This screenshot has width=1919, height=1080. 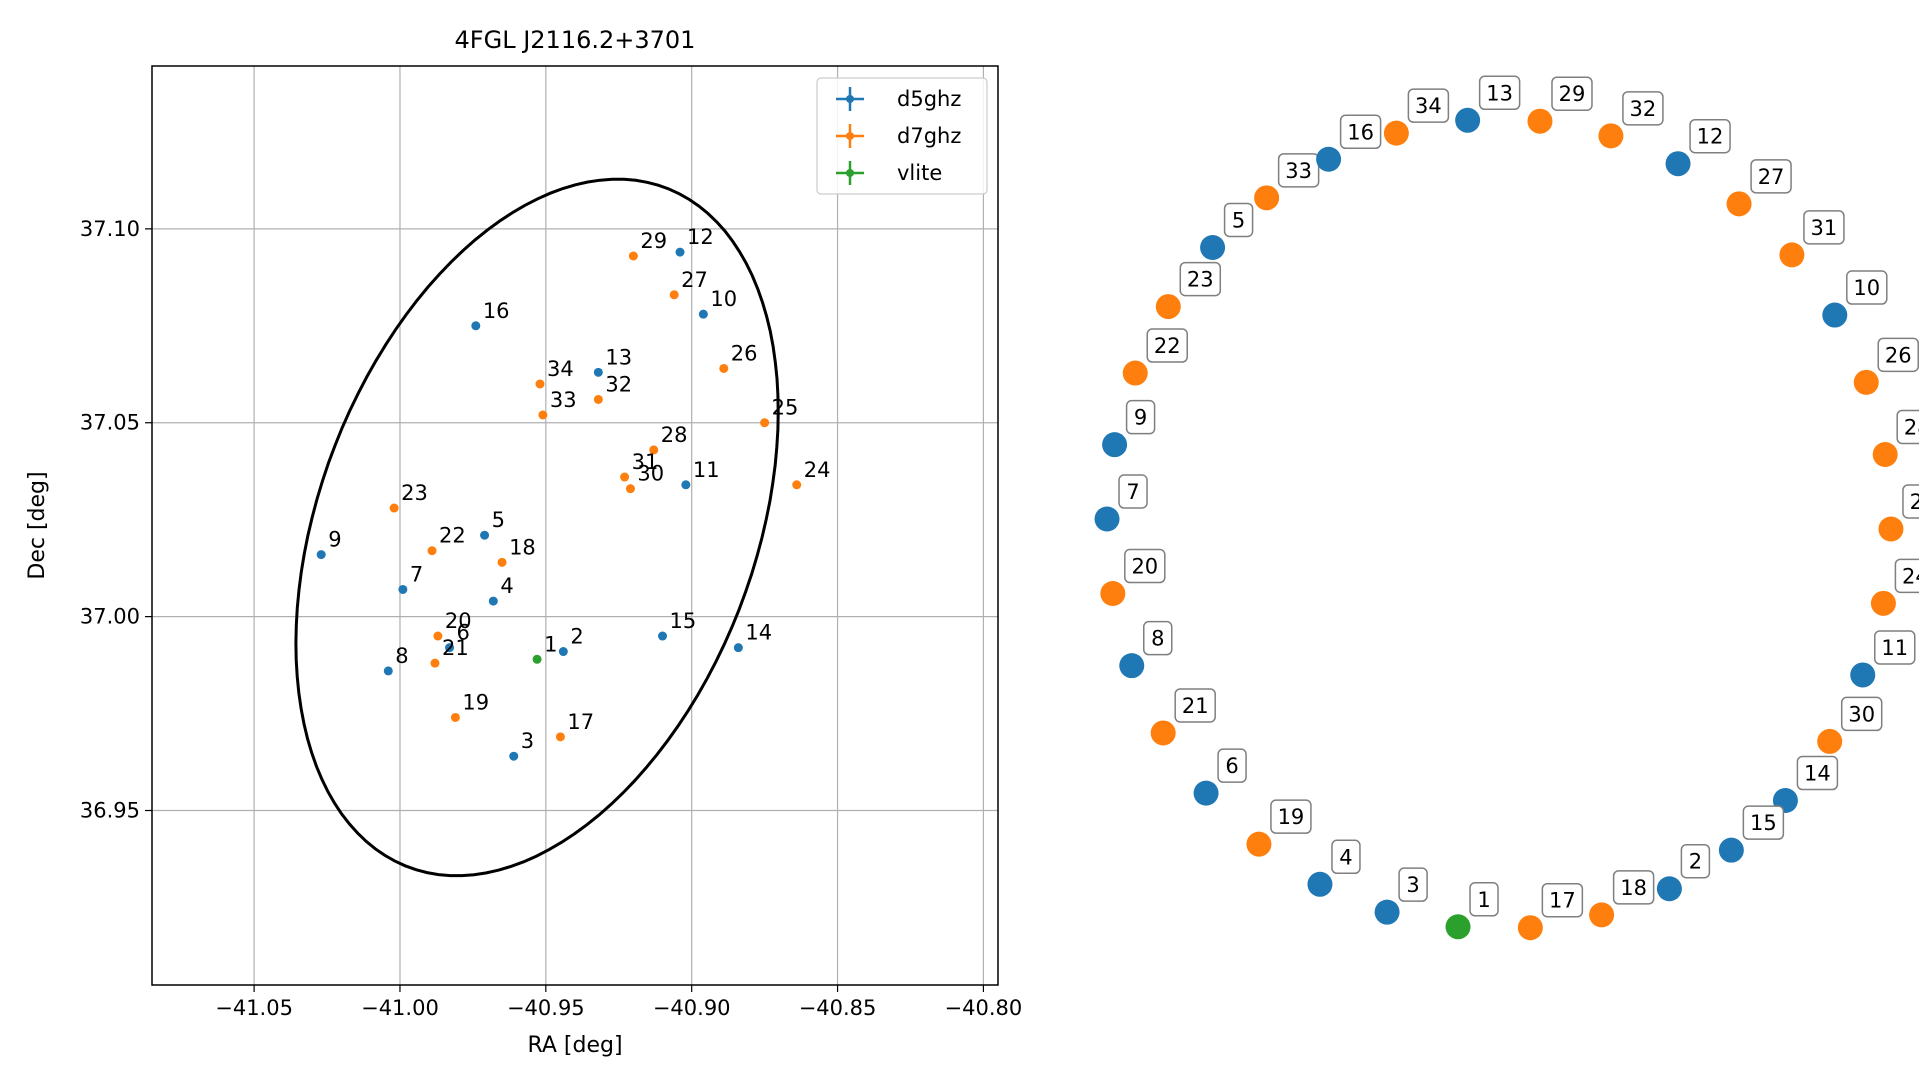 I want to click on ring-node-label: 31, so click(x=1824, y=228).